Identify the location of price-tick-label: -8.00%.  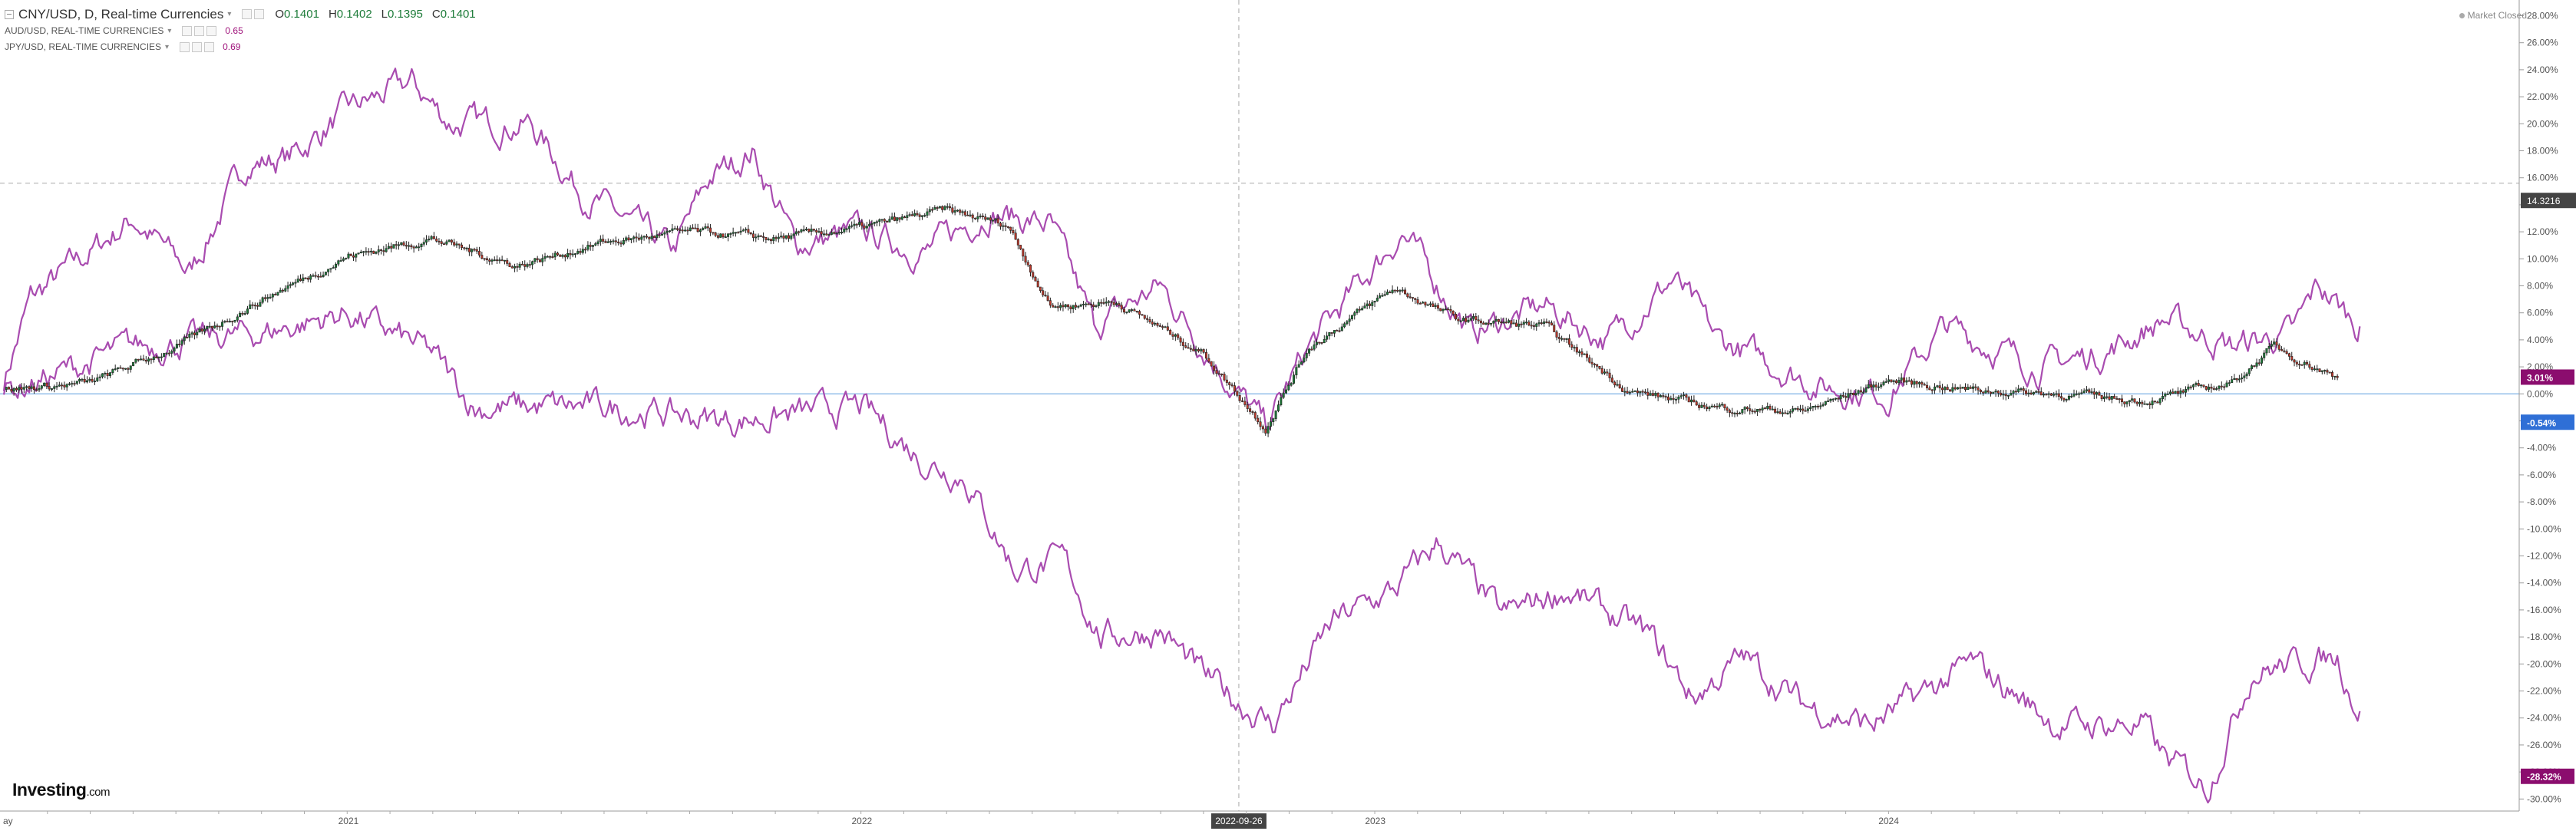
(2541, 501).